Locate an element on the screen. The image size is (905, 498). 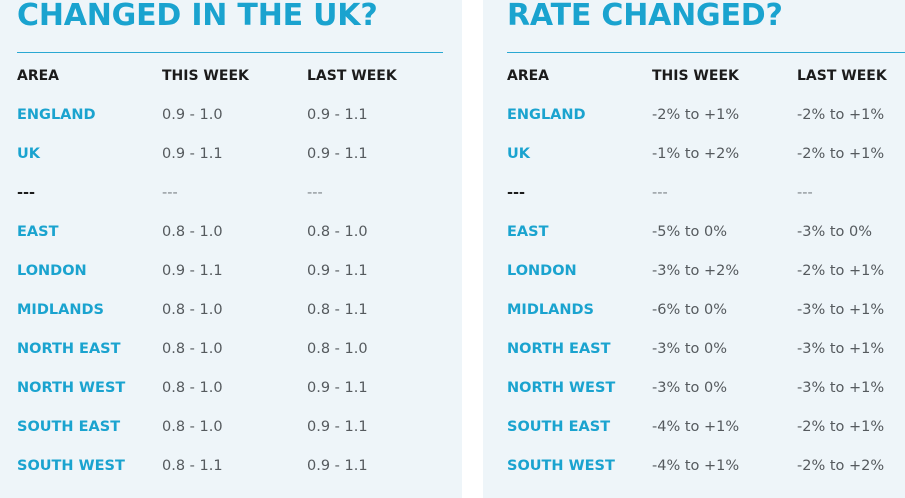
this-week-value: 0.8 - 1.1 is located at coordinates (192, 466).